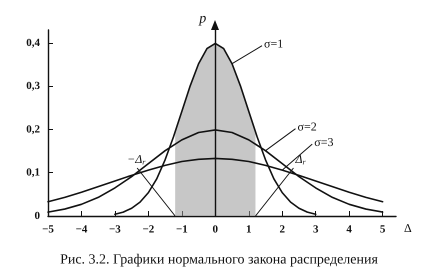 This screenshot has width=438, height=278. I want to click on y-tick-label: 0,4, so click(33, 42).